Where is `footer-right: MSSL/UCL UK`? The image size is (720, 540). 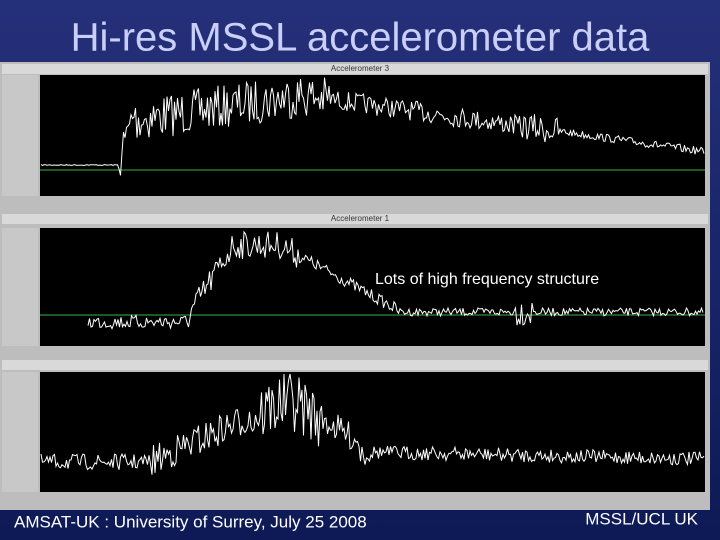
footer-right: MSSL/UCL UK is located at coordinates (641, 518).